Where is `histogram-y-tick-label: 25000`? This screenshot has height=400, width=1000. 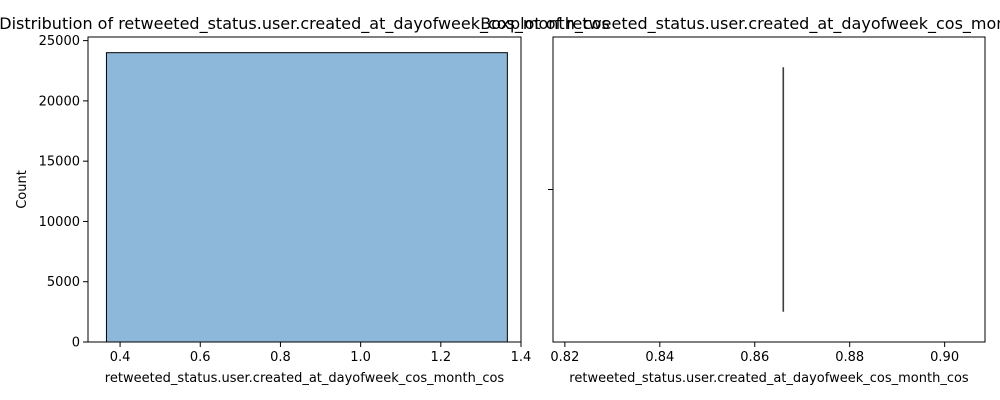
histogram-y-tick-label: 25000 is located at coordinates (59, 41).